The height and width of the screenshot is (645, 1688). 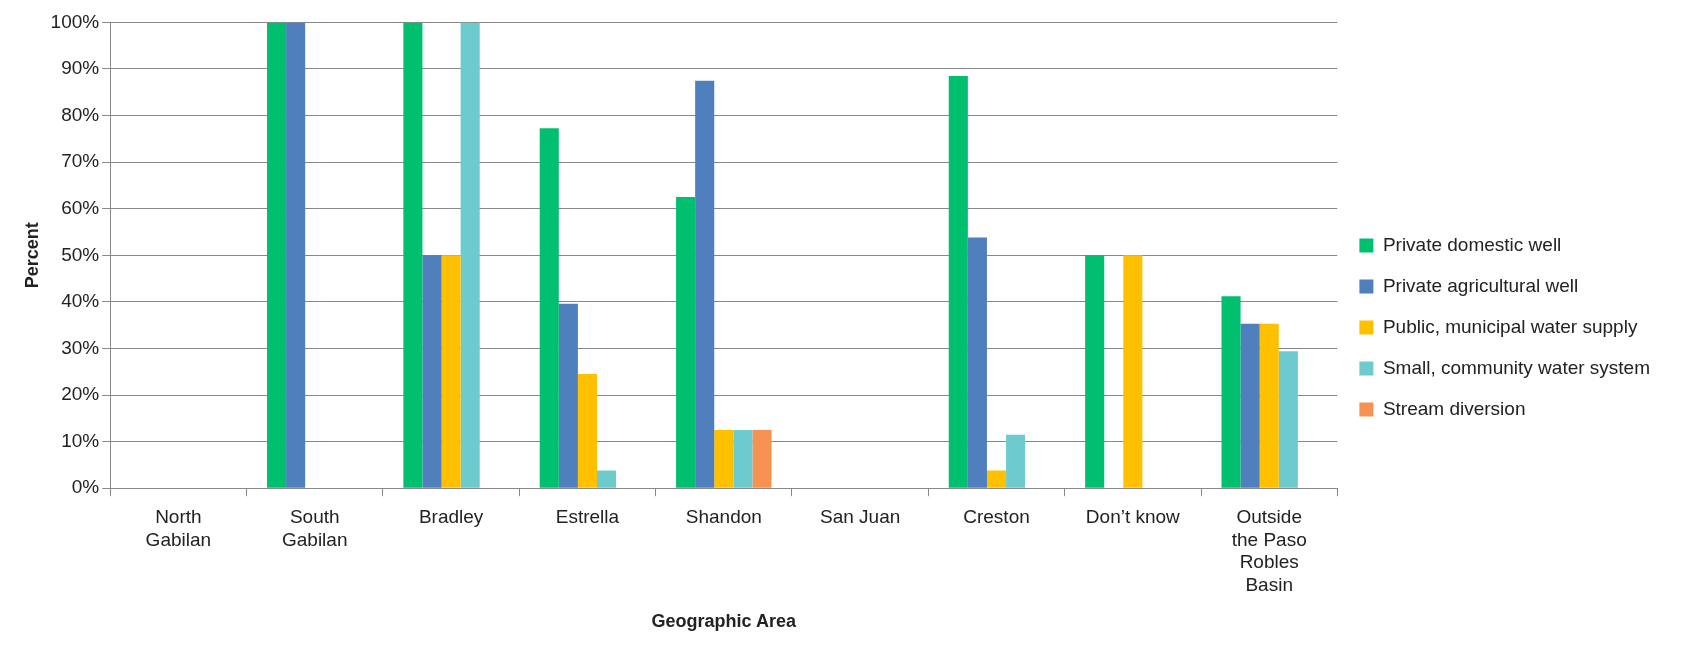 I want to click on x-tick-label: Outside the Paso Robles Basin, so click(x=1269, y=550).